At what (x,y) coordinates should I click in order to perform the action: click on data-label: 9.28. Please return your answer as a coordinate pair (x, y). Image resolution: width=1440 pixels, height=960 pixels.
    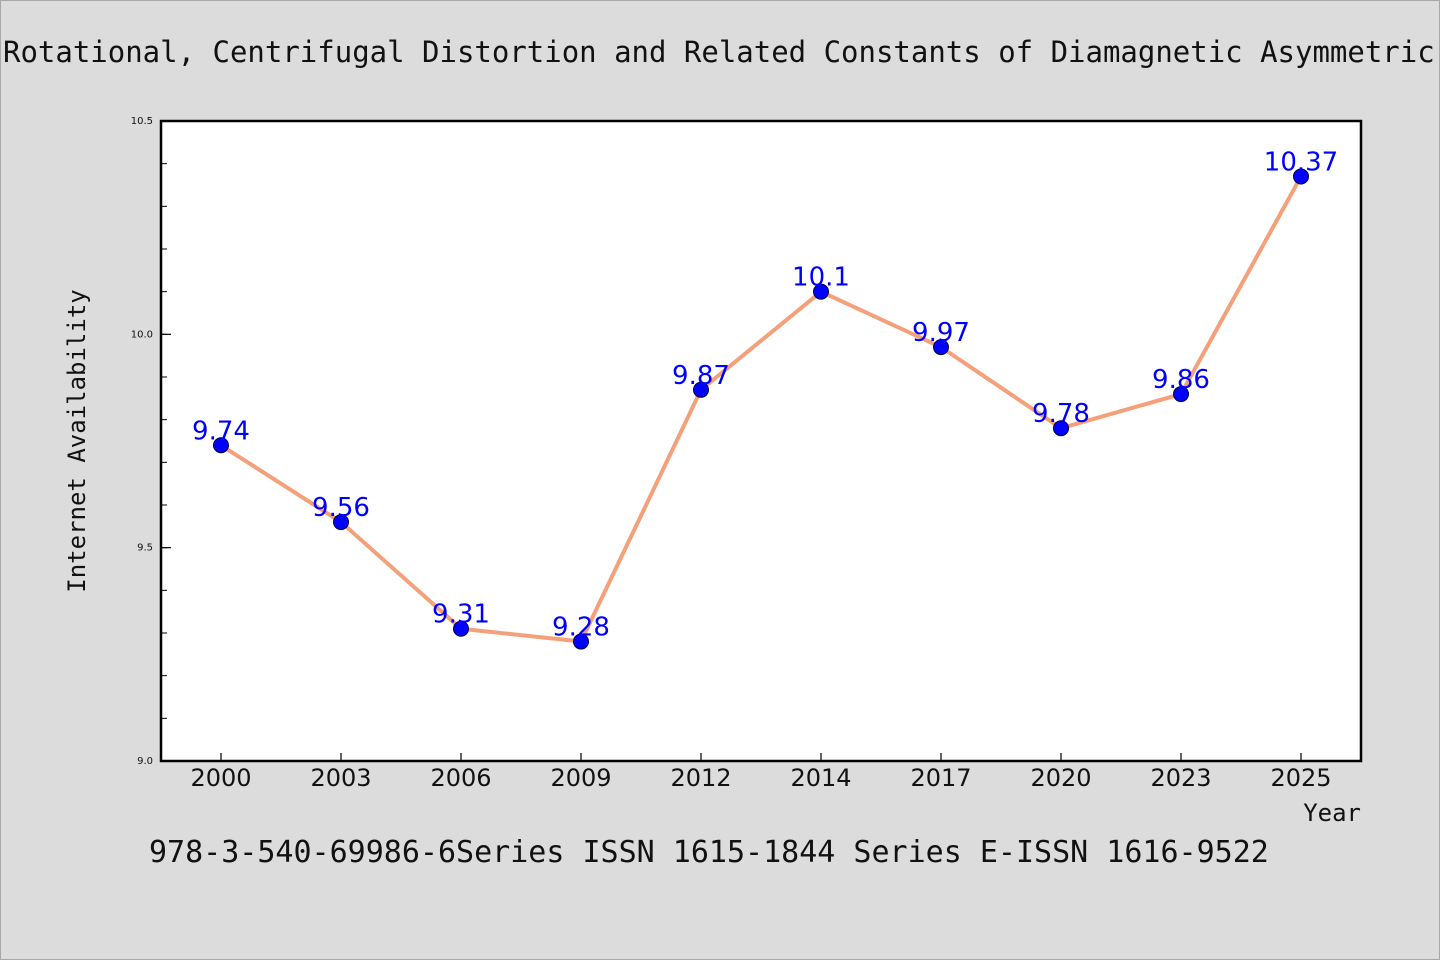
    Looking at the image, I should click on (581, 628).